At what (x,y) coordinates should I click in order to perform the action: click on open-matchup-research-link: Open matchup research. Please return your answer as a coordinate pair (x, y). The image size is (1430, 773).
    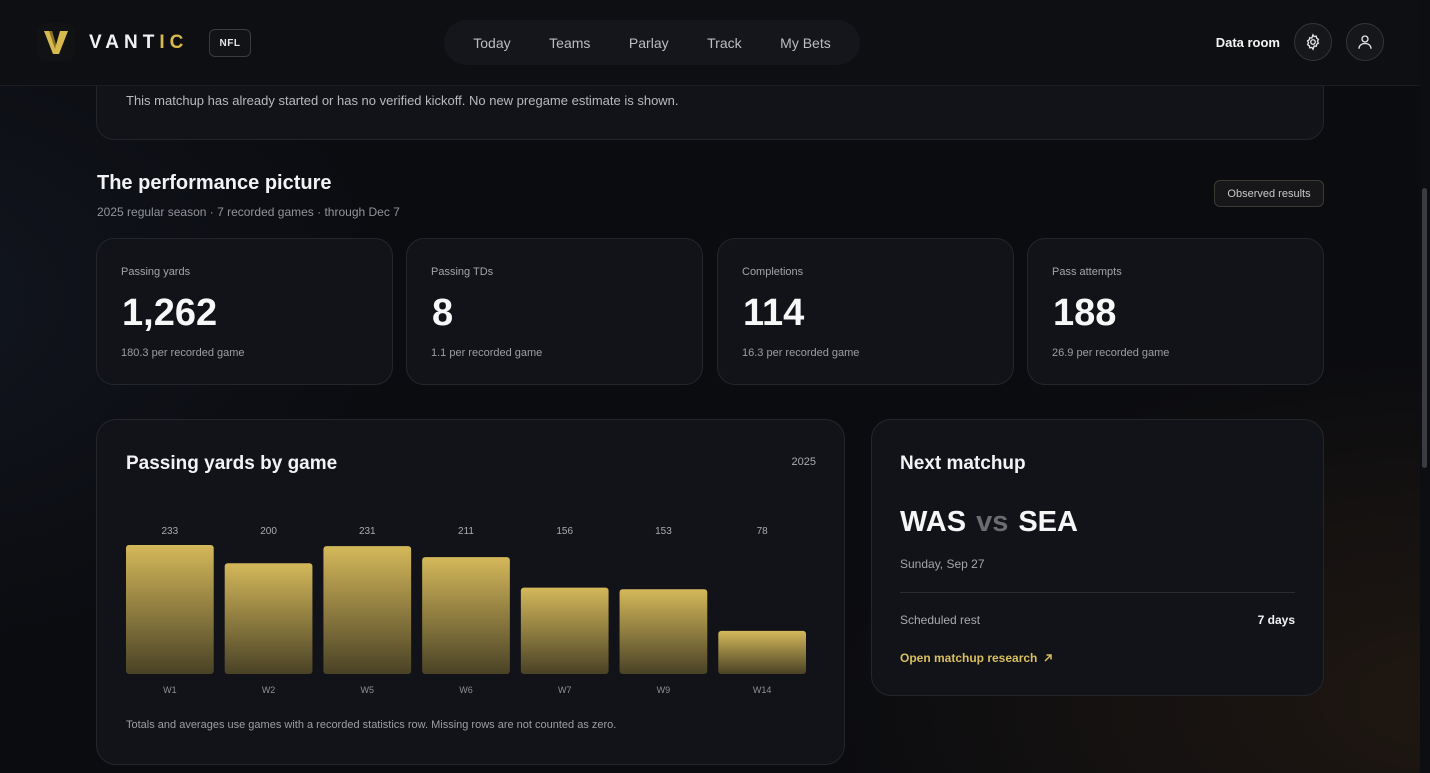
    Looking at the image, I should click on (976, 658).